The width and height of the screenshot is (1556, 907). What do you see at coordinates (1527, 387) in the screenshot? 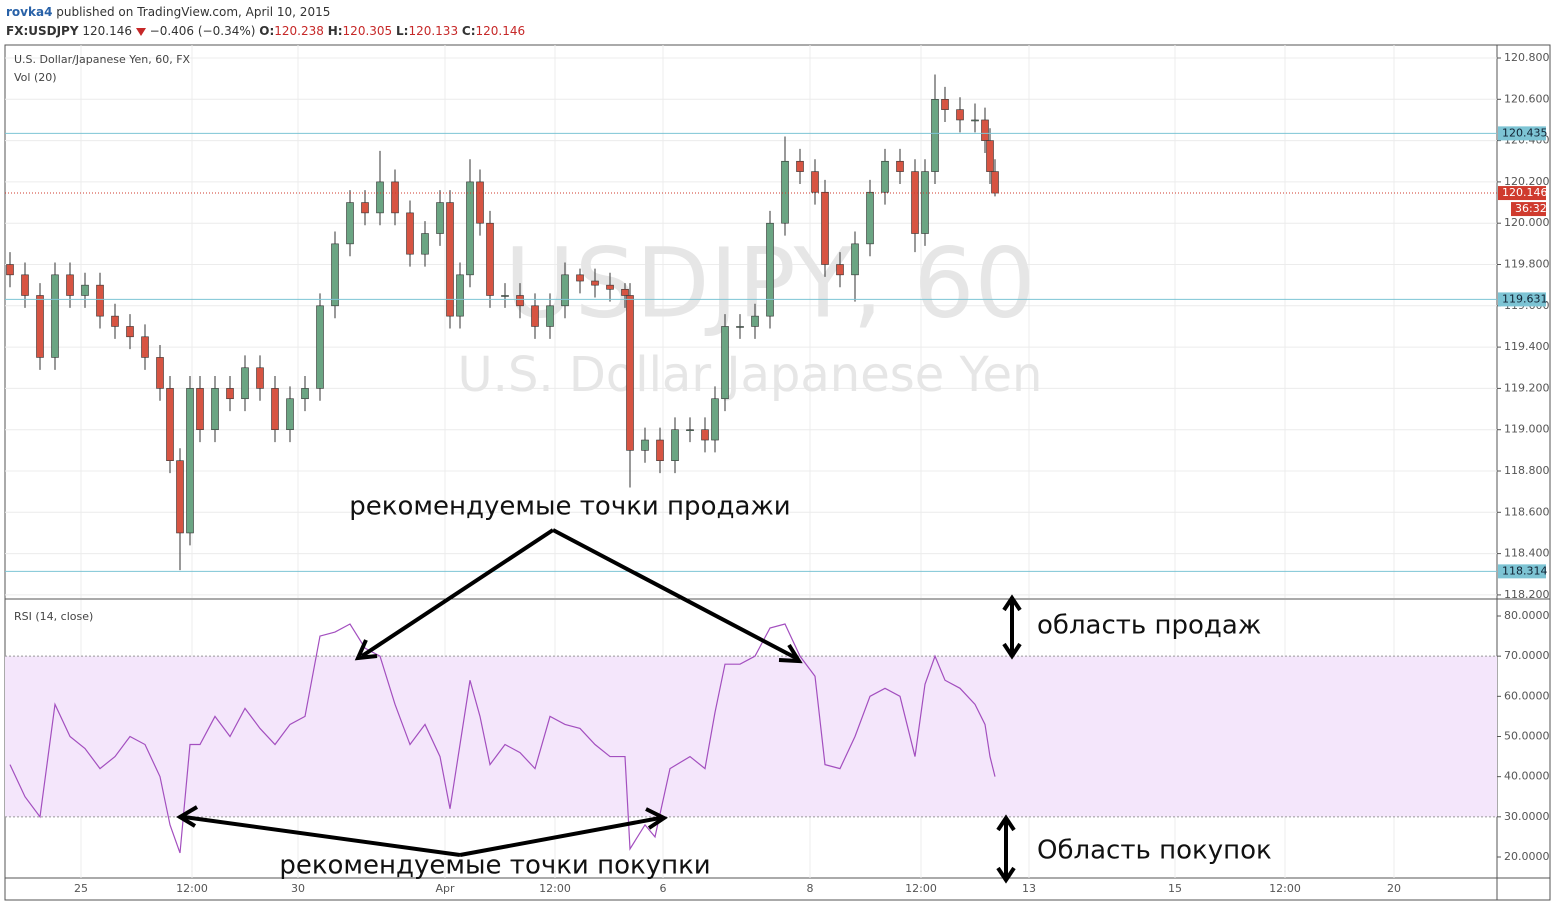
I see `y-tick-label: 119.200` at bounding box center [1527, 387].